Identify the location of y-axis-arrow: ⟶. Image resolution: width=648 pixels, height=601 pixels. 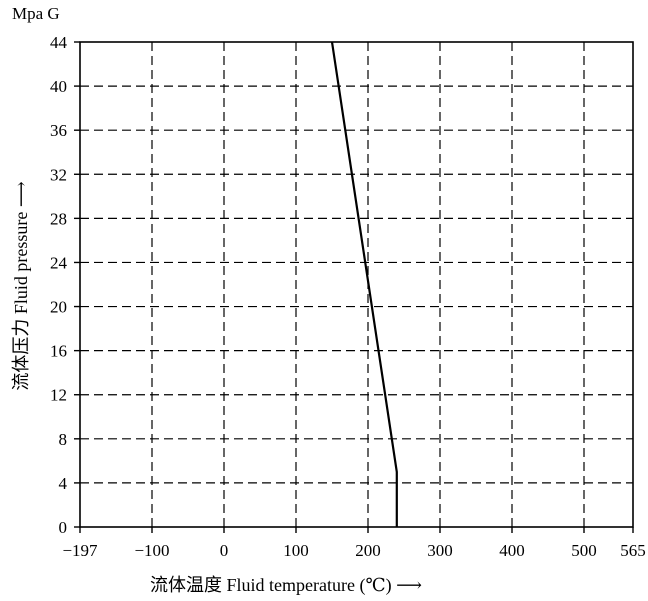
(21, 194).